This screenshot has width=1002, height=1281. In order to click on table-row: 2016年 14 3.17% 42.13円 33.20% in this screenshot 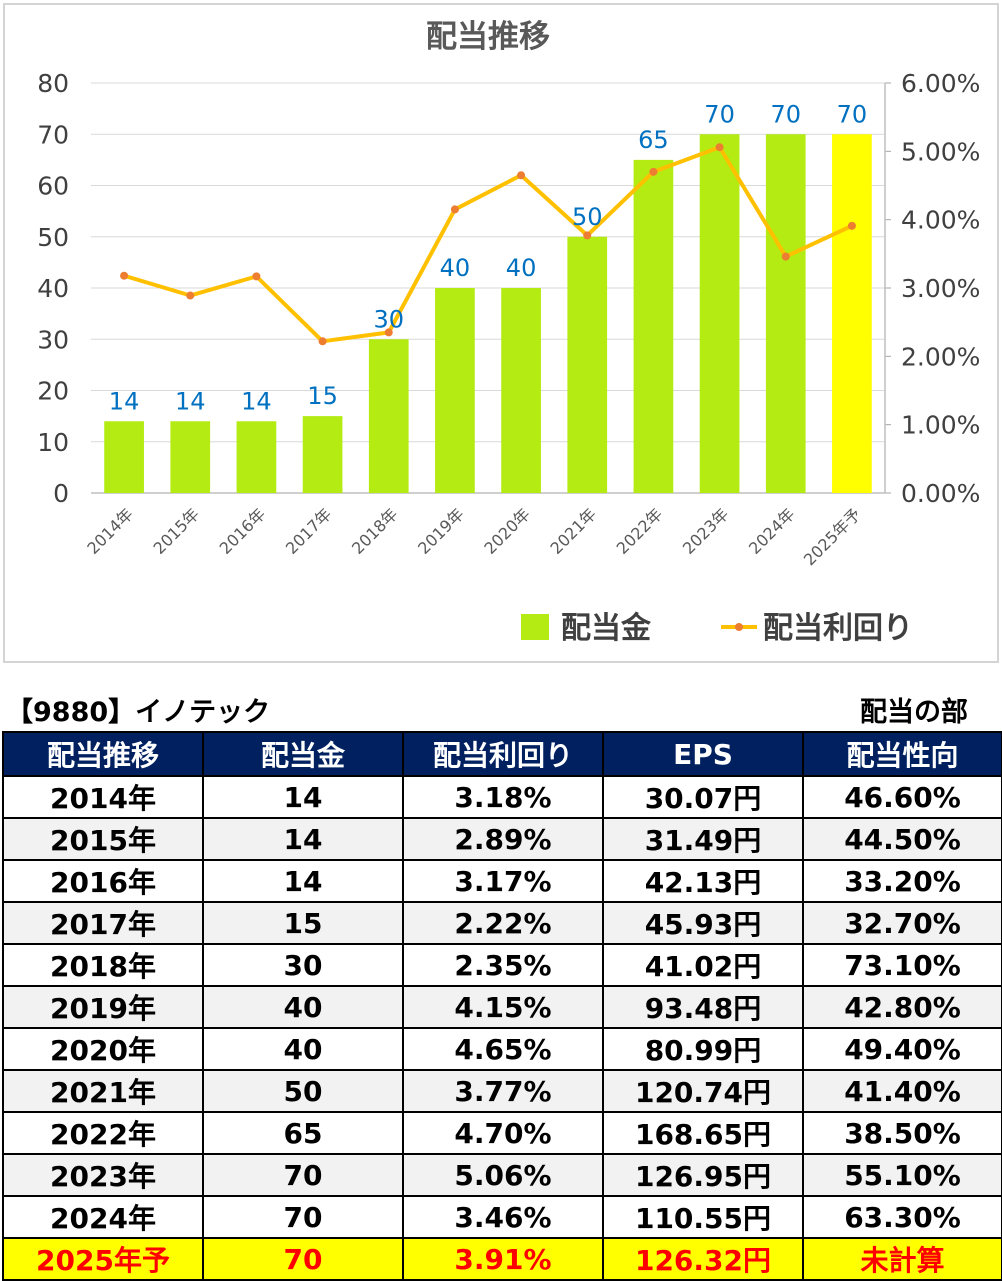, I will do `click(502, 881)`.